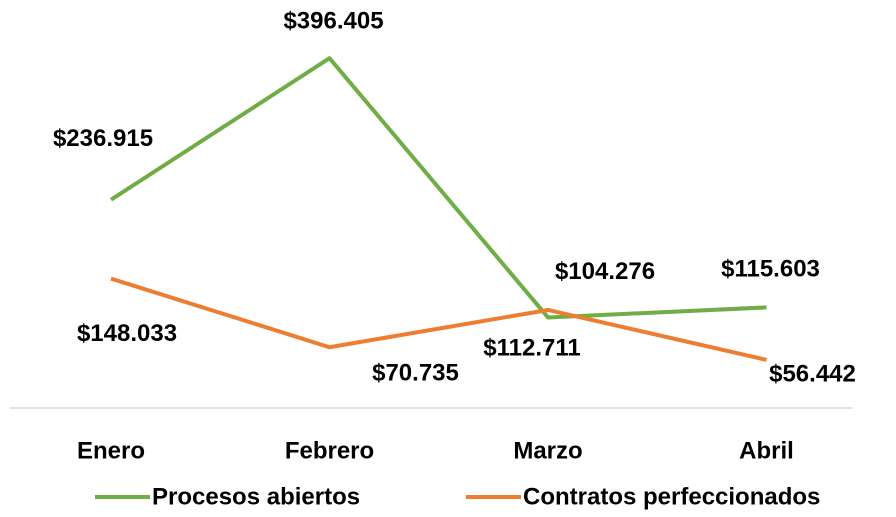 The height and width of the screenshot is (517, 896). I want to click on data-label: $112.711, so click(531, 347).